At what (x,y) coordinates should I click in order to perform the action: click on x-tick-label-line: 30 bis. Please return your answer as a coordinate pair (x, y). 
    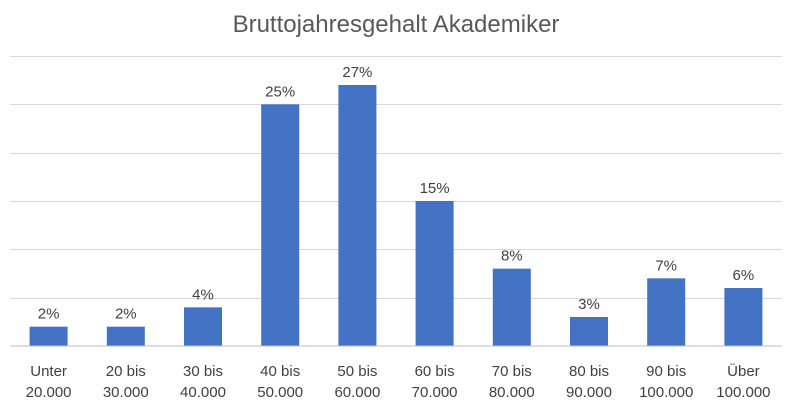
    Looking at the image, I should click on (203, 371).